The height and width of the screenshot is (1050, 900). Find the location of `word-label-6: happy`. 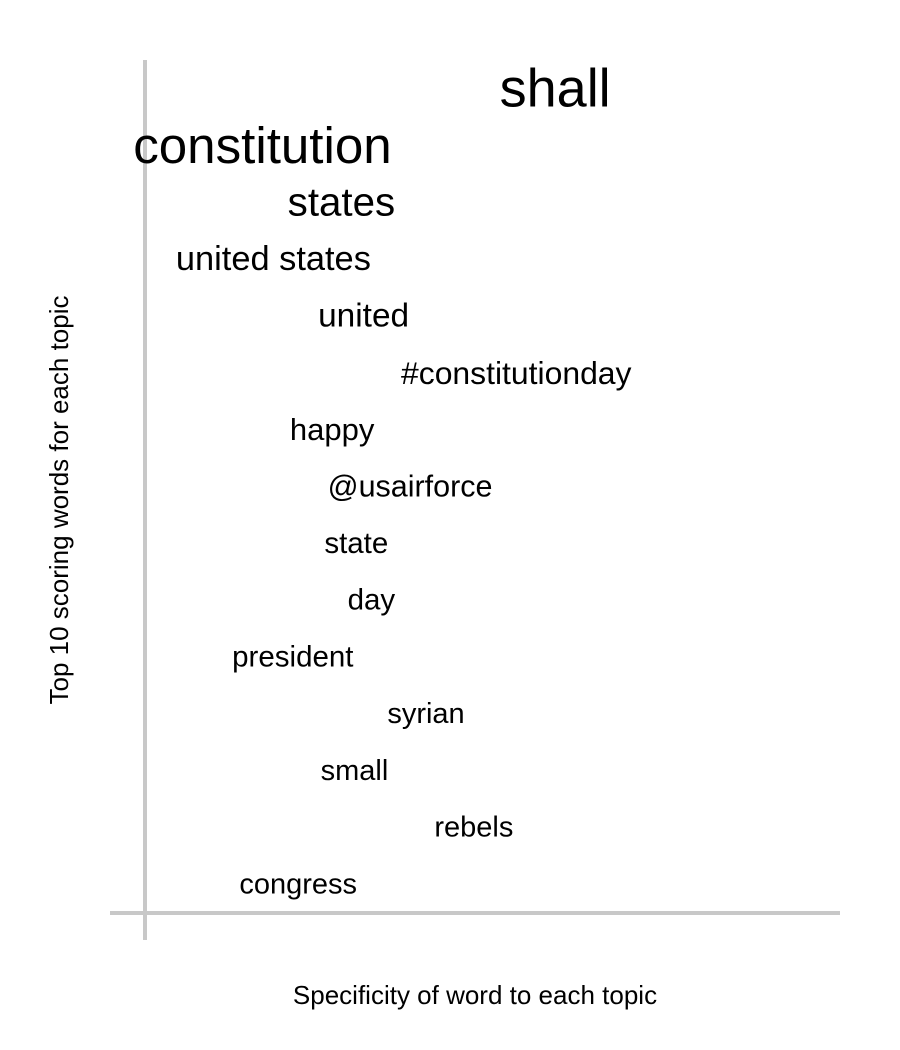

word-label-6: happy is located at coordinates (332, 429).